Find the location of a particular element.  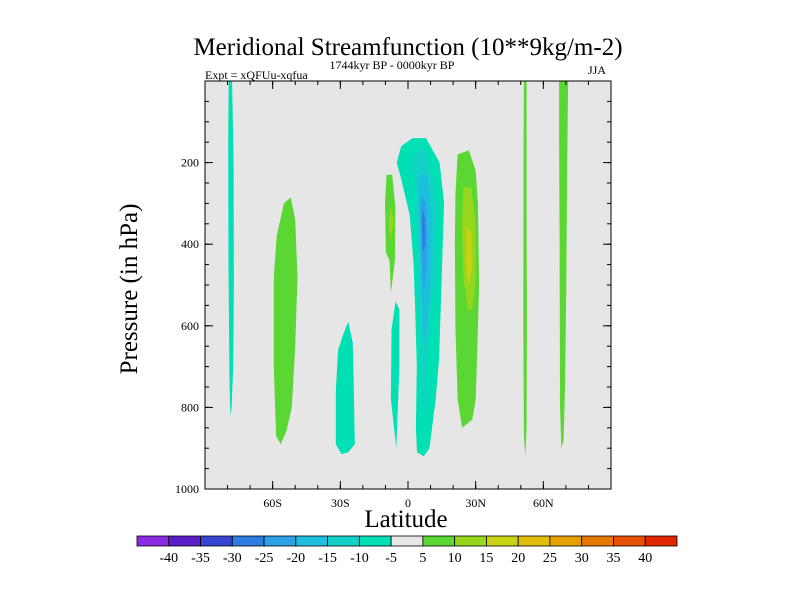

y-tick-label: 400 is located at coordinates (190, 244).